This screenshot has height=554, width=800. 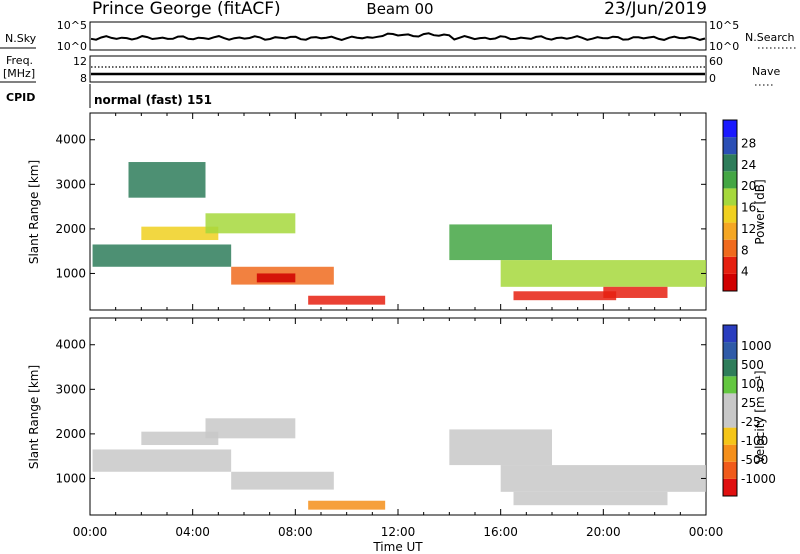 I want to click on nsky-trace, so click(x=398, y=37).